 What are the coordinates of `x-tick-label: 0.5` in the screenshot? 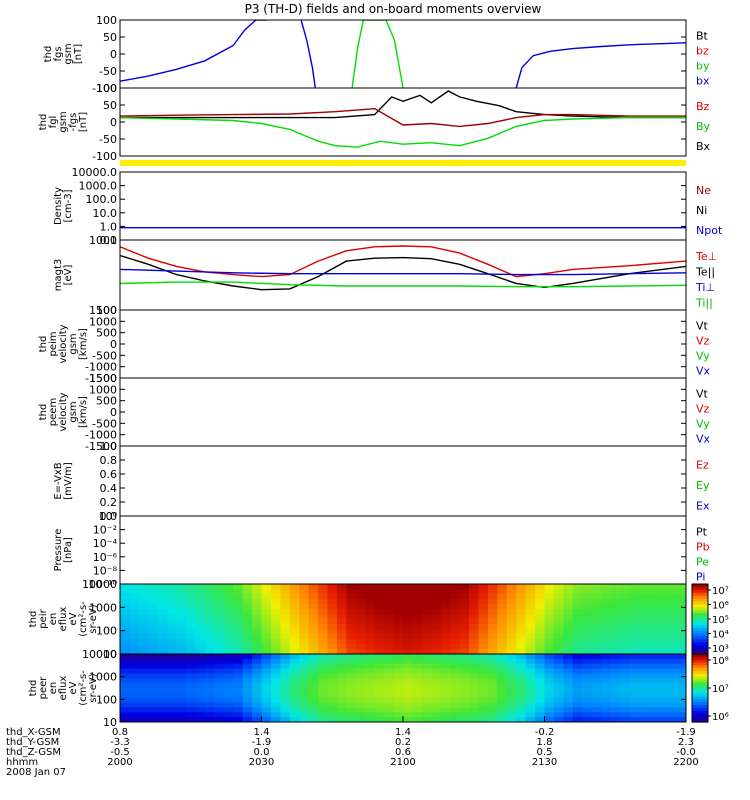 It's located at (545, 752).